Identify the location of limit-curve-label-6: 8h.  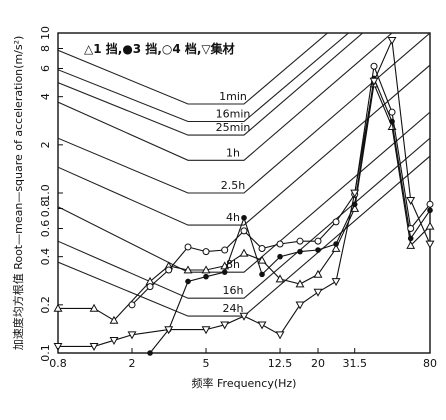
(233, 264).